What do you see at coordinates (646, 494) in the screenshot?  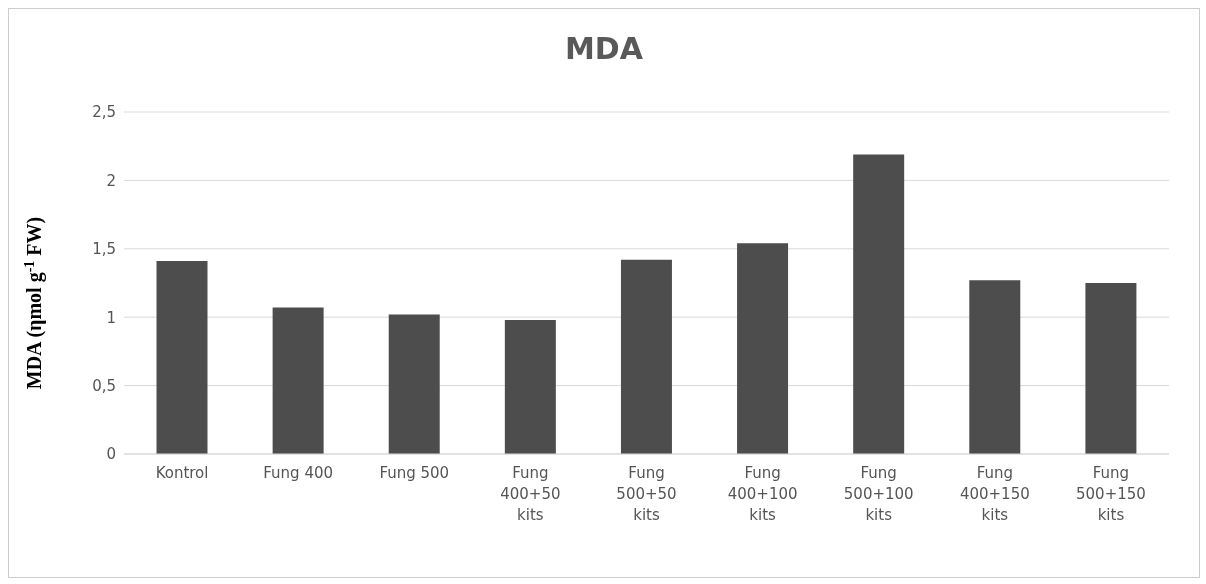 I see `x-tick-label: Fung 500+50 kits` at bounding box center [646, 494].